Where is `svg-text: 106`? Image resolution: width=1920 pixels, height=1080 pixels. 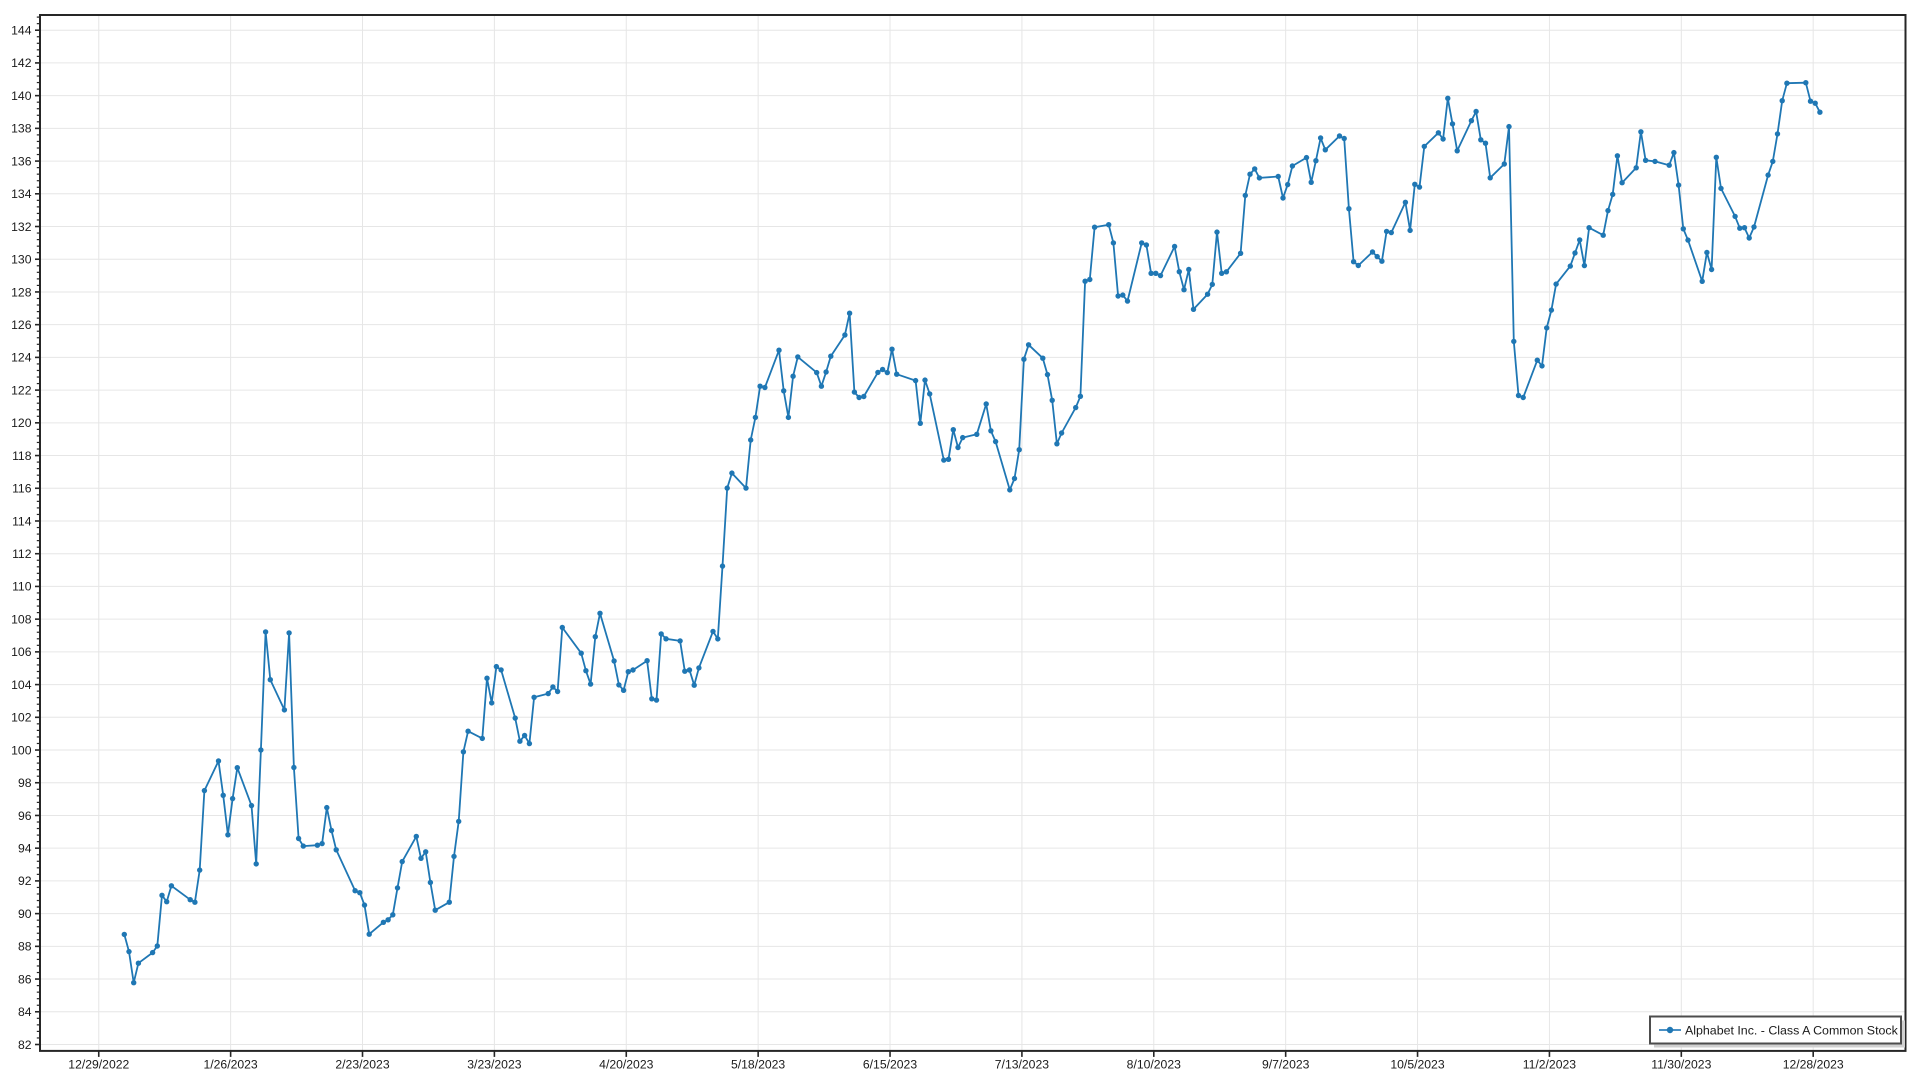
svg-text: 106 is located at coordinates (21, 652).